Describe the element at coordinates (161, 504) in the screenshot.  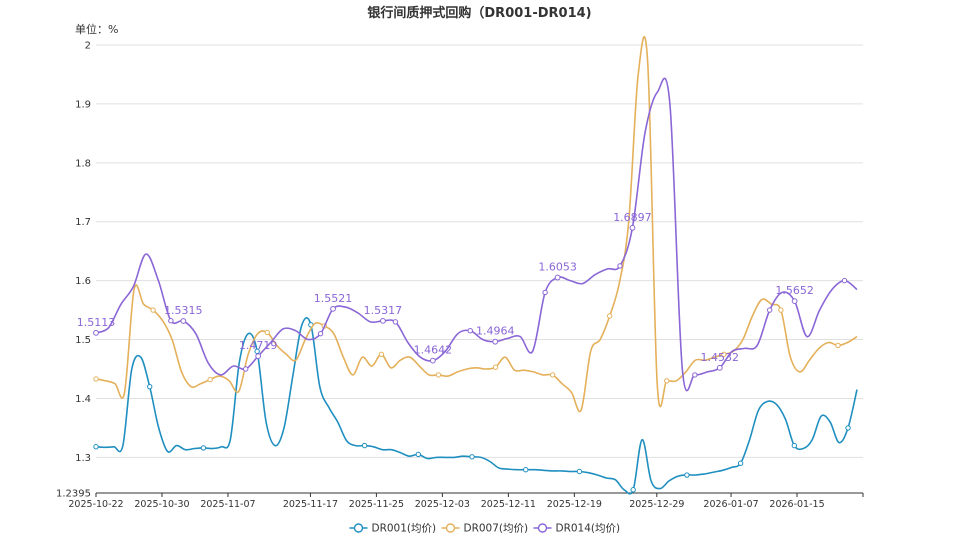
I see `x-tick-label: 2025-10-30` at that location.